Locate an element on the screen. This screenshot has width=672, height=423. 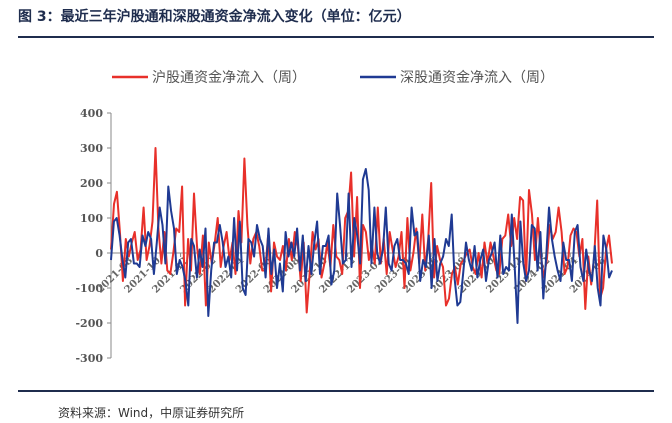
legend-label-sh: 沪股通资金净流入（周） is located at coordinates (229, 78).